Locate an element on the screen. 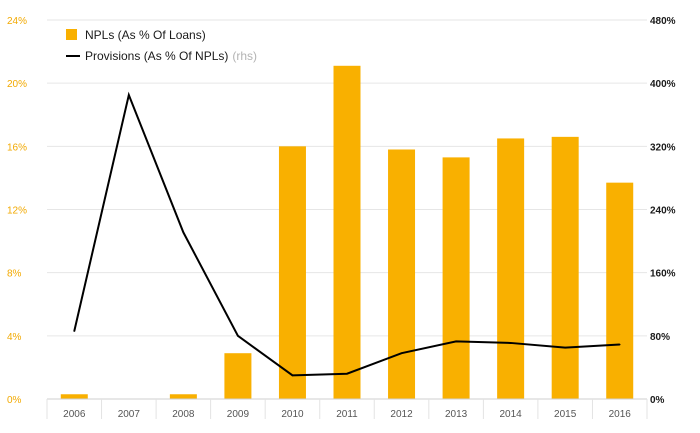  y-right-tick-label: 240% is located at coordinates (663, 211).